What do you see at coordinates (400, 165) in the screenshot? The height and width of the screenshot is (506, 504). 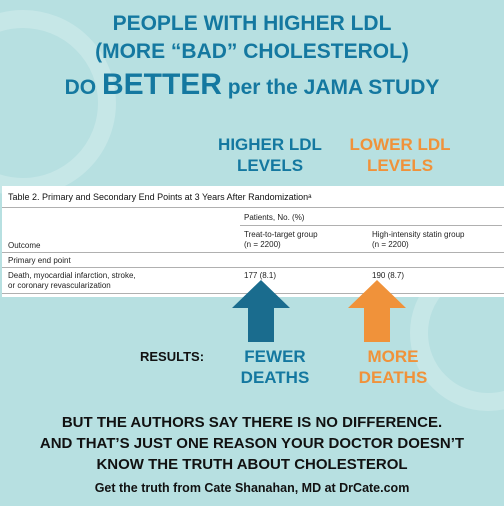 I see `lower-ldl-line-2: LEVELS` at bounding box center [400, 165].